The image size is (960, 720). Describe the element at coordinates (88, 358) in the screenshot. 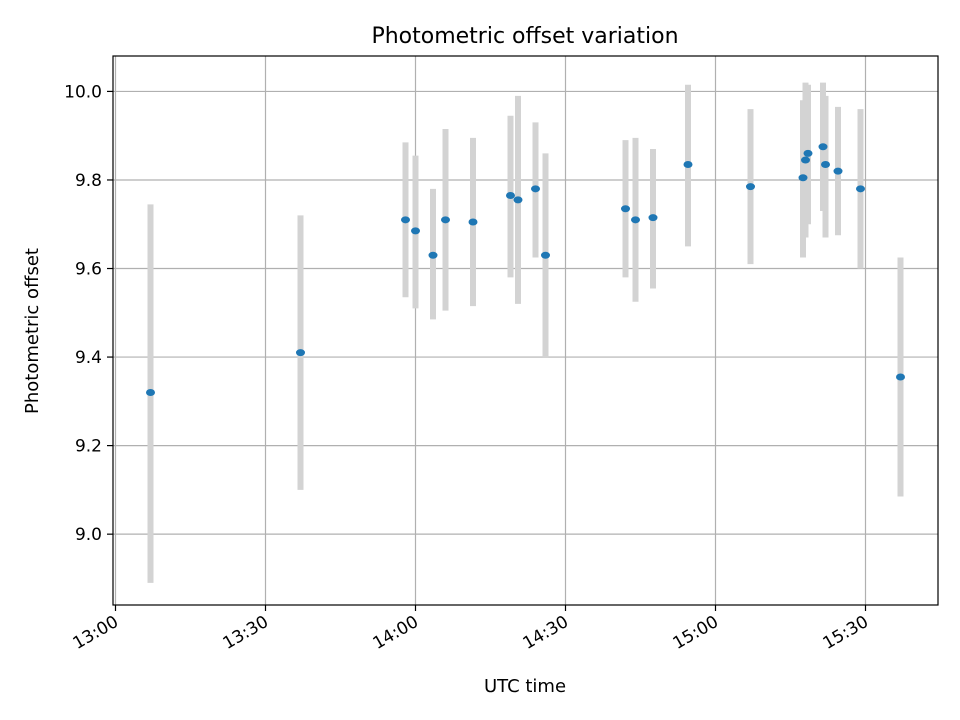

I see `y-tick-label: 9.4` at that location.